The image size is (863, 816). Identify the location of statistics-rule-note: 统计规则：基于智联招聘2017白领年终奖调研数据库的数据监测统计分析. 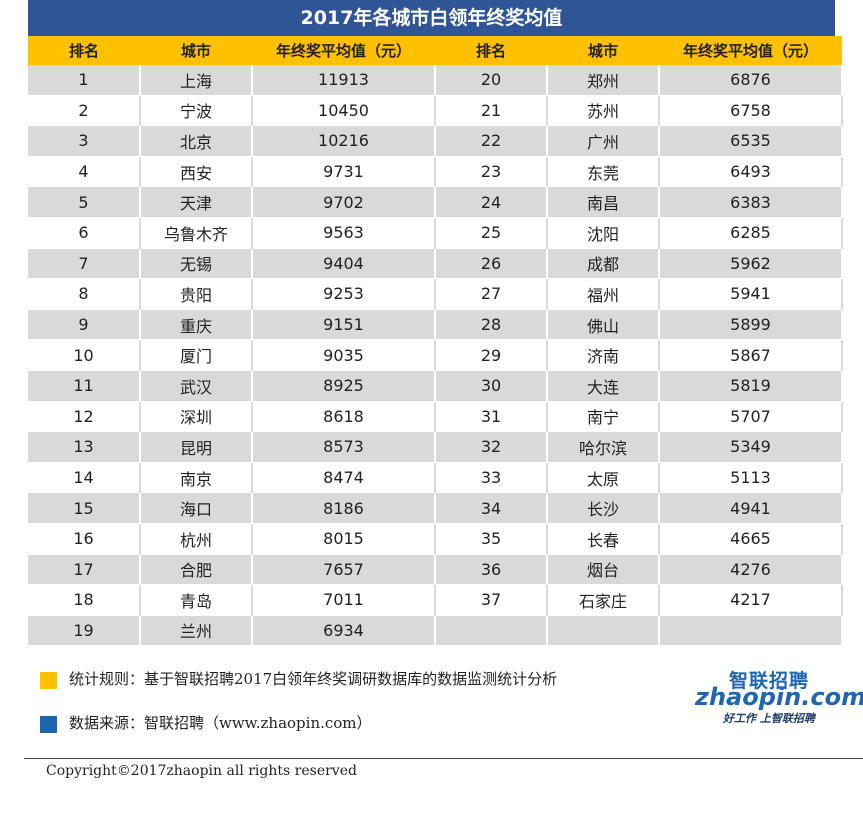
(298, 678).